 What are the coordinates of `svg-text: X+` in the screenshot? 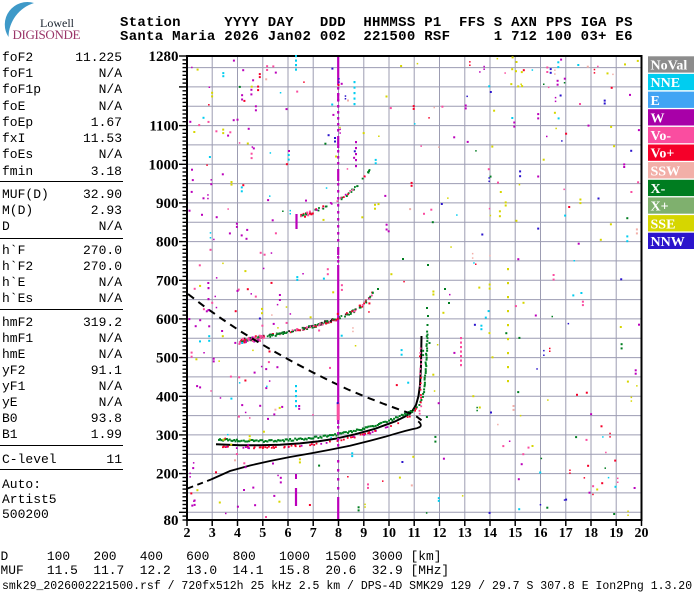 It's located at (660, 207).